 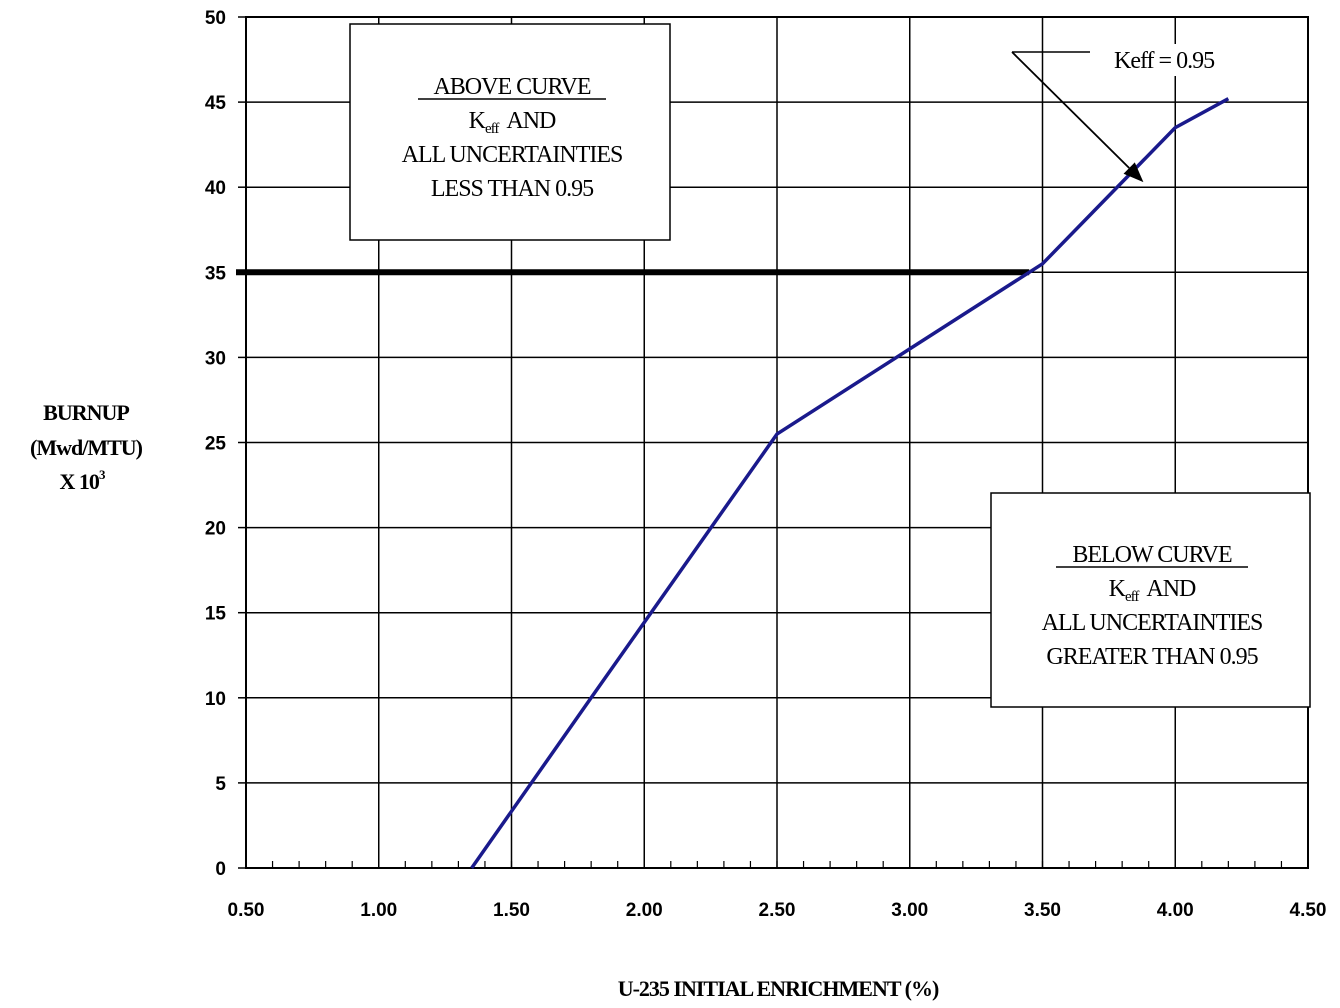 What do you see at coordinates (86, 412) in the screenshot?
I see `y-axis-title-line1: BURNUP` at bounding box center [86, 412].